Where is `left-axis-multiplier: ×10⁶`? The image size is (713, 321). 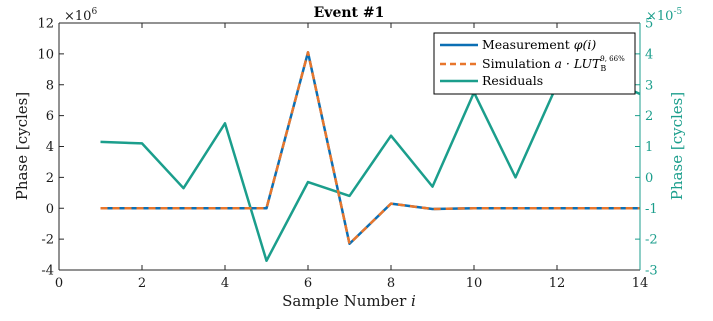
left-axis-multiplier: ×10⁶ is located at coordinates (80, 15).